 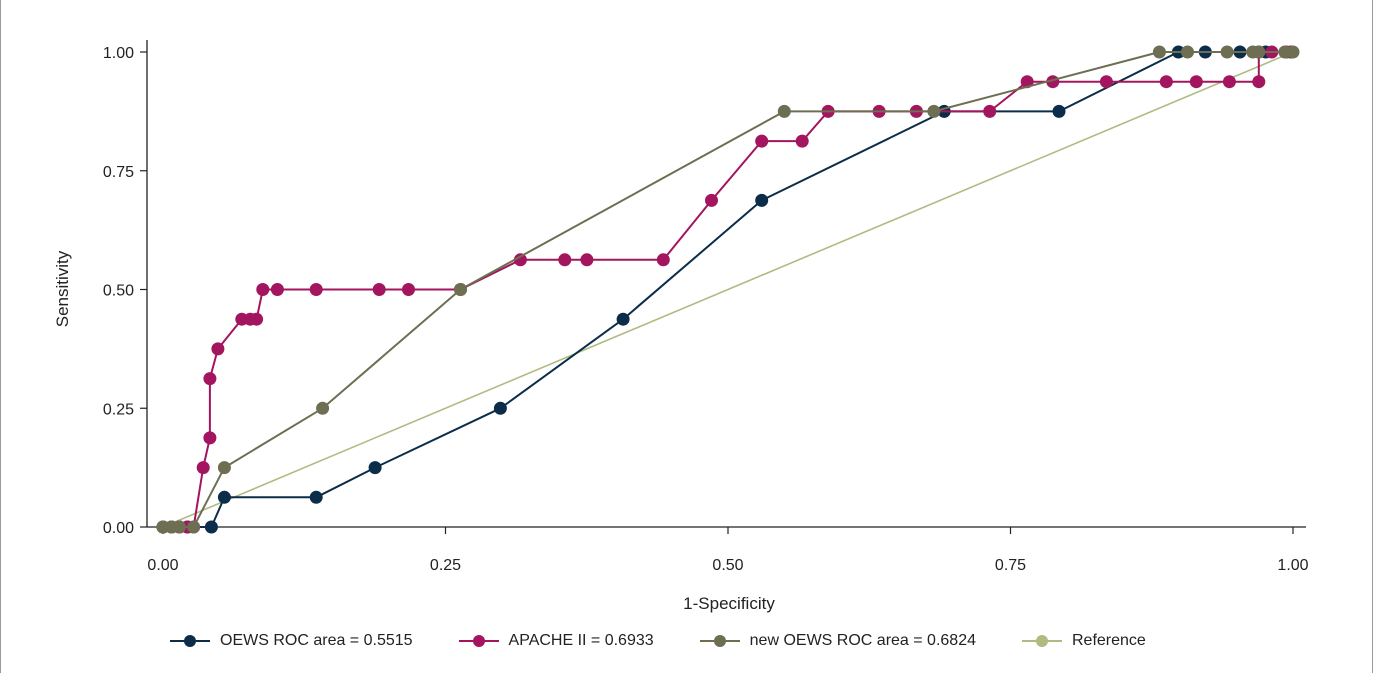 I want to click on legend-label: Reference, so click(x=1108, y=640).